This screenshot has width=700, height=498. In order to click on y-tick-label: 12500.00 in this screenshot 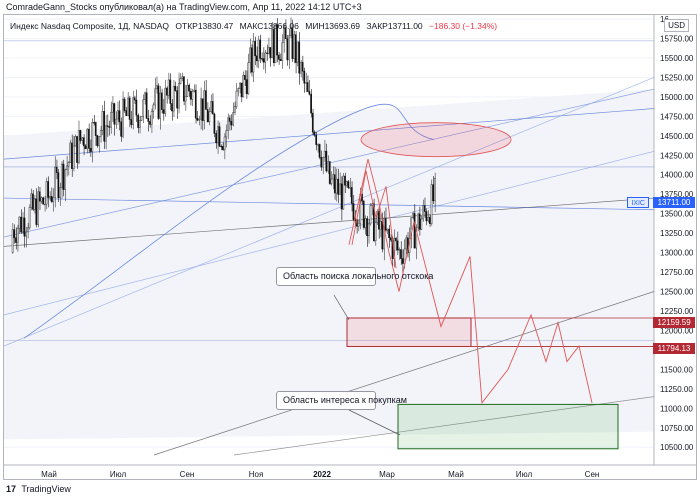, I will do `click(677, 292)`.